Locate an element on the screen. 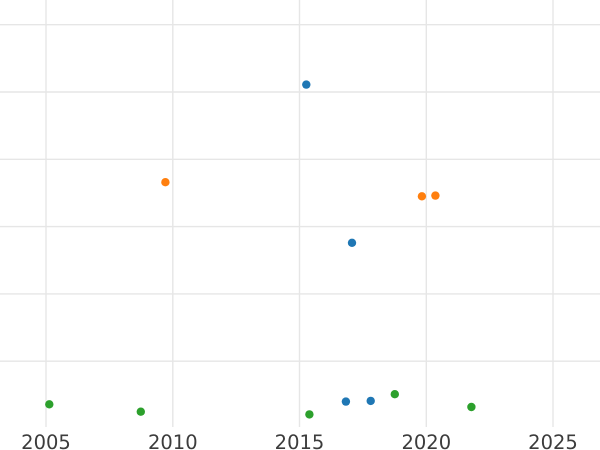  x-axis-tick-label: 2010 is located at coordinates (173, 440).